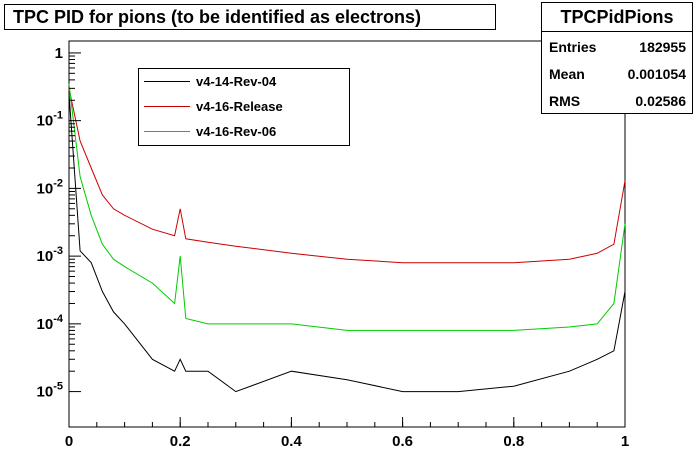 The height and width of the screenshot is (472, 696). I want to click on y-tick-label: 10⁻¹, so click(50, 120).